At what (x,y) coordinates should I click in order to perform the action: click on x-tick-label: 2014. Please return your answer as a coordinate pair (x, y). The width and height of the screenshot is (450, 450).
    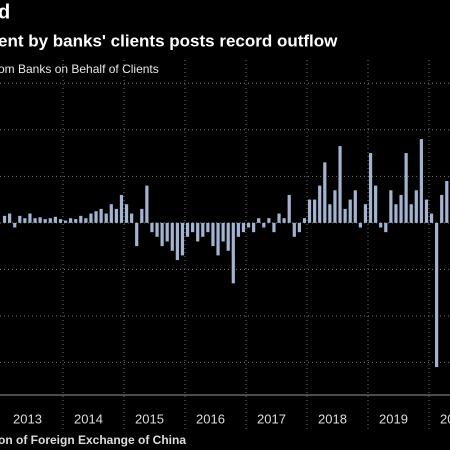
    Looking at the image, I should click on (88, 418).